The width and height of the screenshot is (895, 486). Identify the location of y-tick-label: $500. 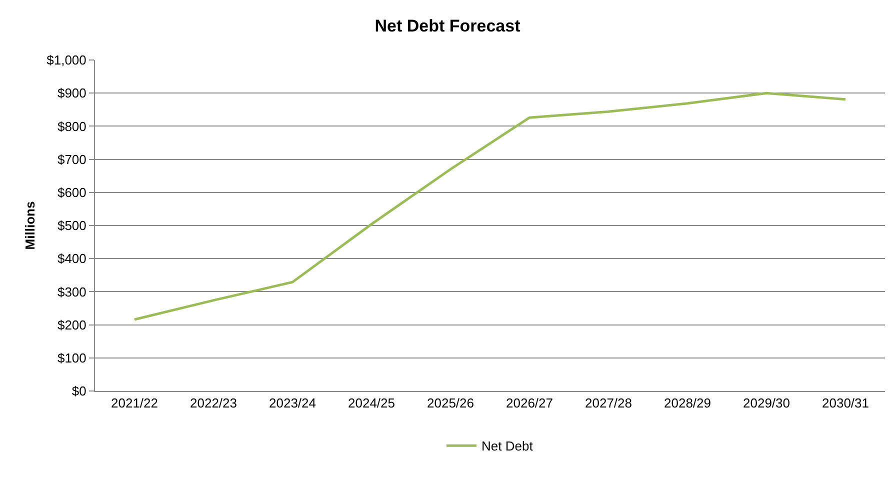
(71, 226).